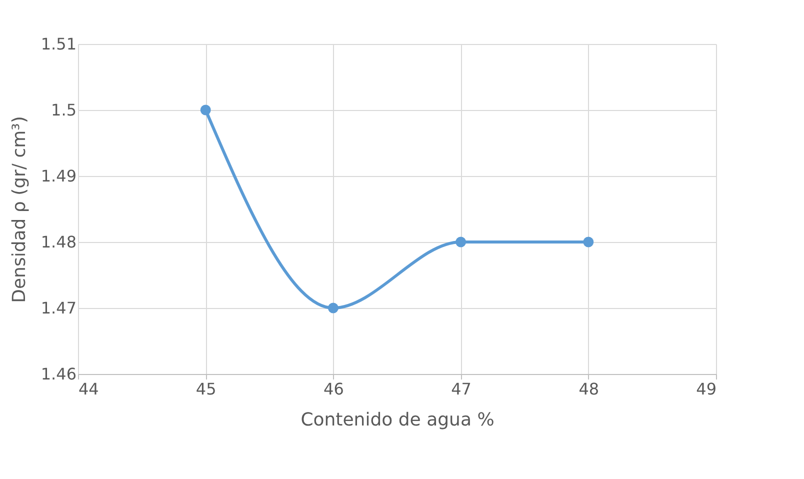  I want to click on x-tick-label: 49, so click(706, 389).